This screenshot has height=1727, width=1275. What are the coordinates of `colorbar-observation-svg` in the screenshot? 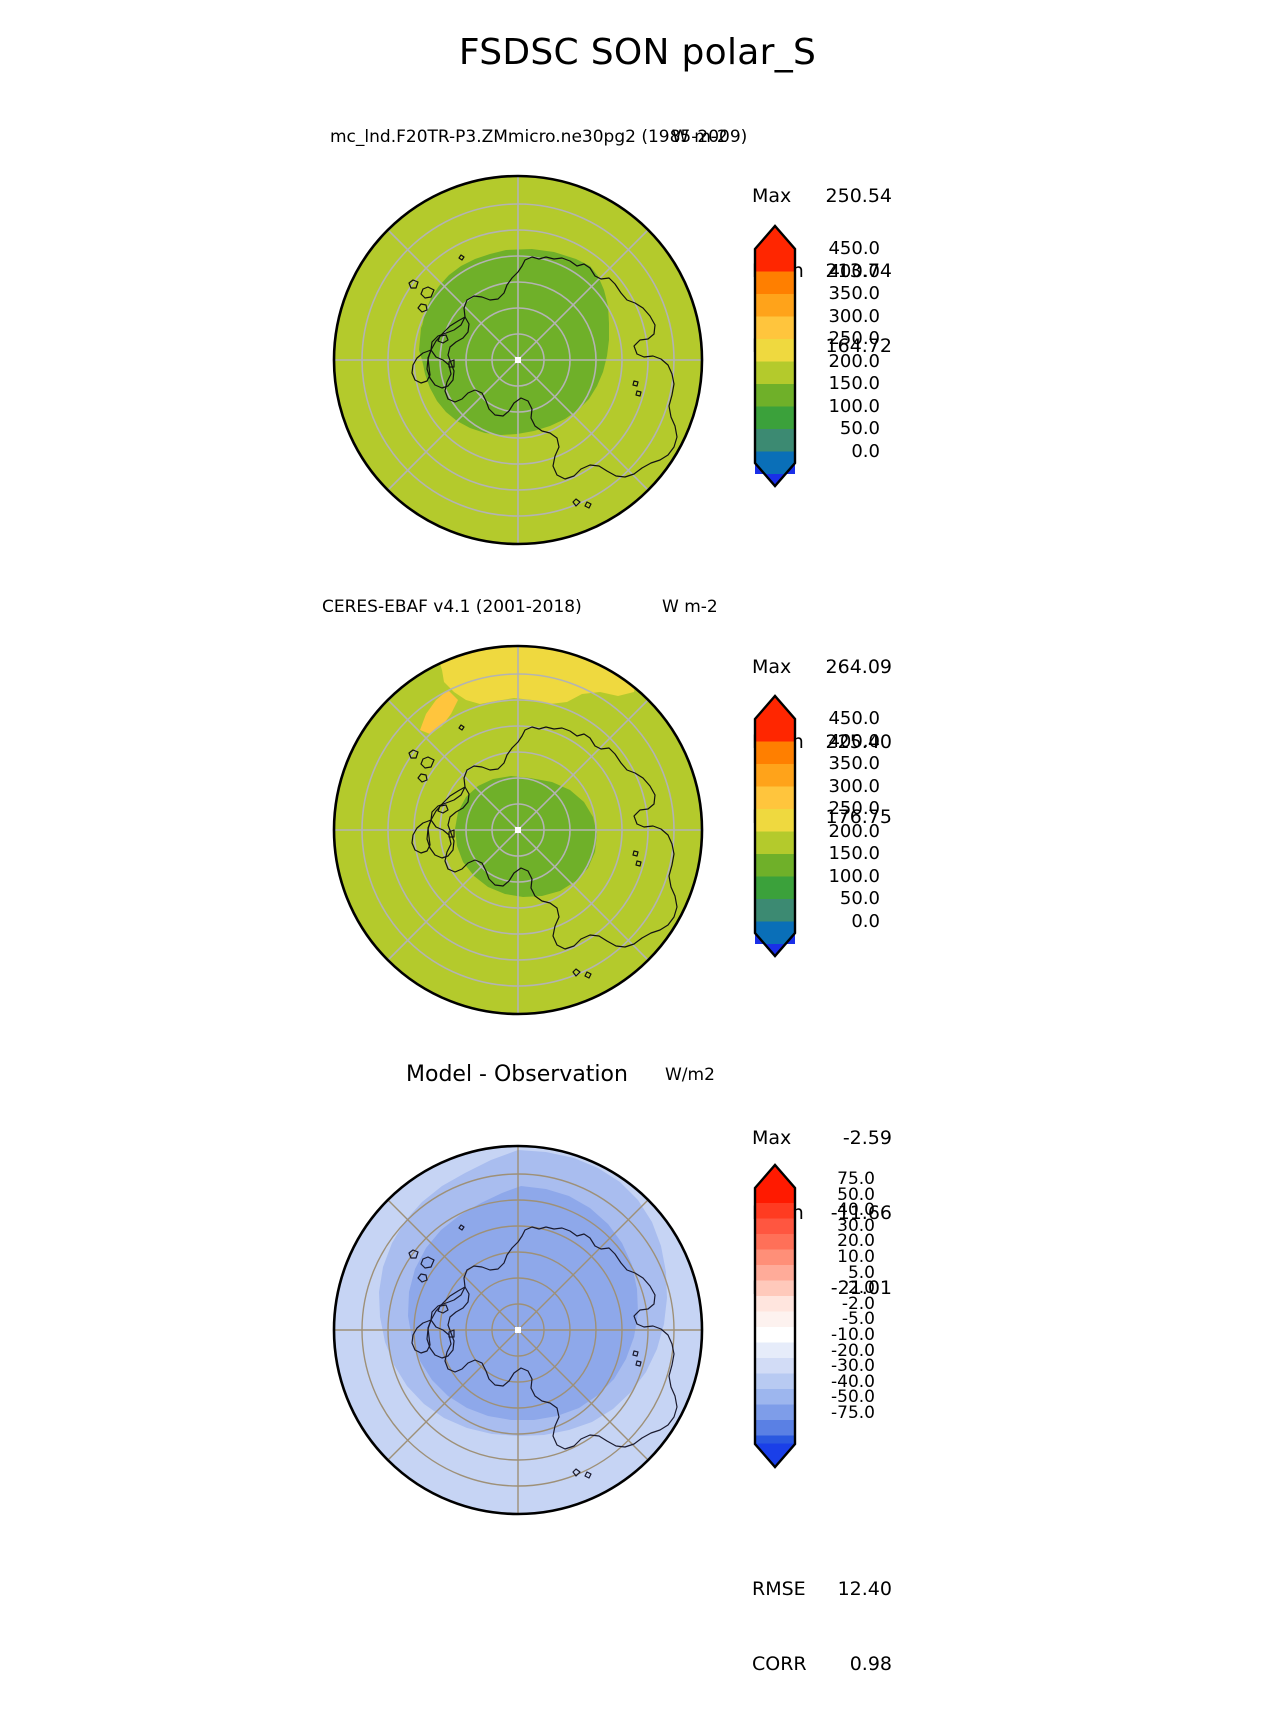 It's located at (775, 826).